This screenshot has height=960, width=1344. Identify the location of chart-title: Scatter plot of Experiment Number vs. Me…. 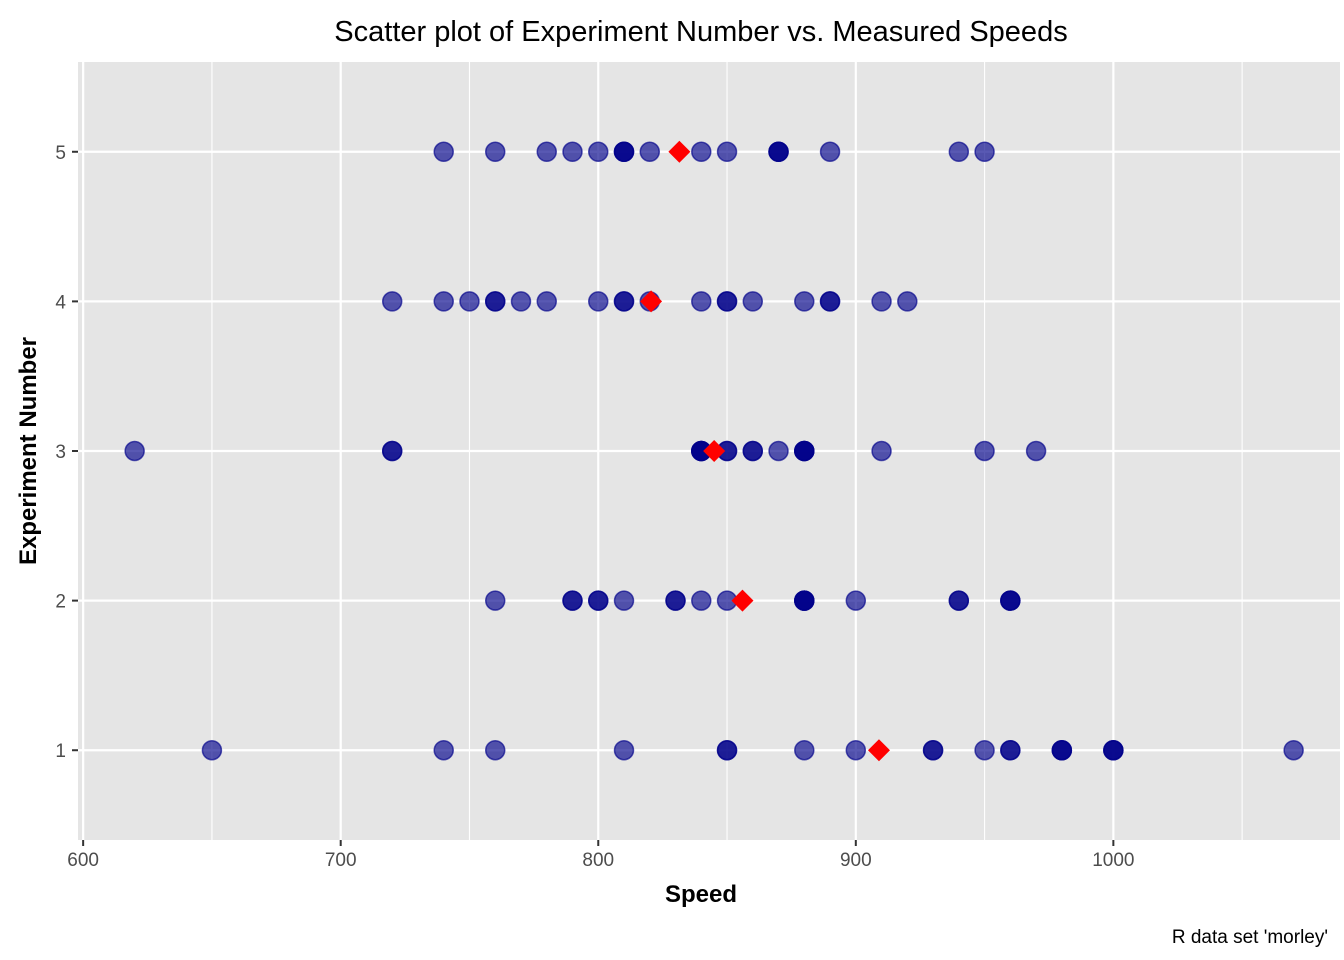
(700, 32).